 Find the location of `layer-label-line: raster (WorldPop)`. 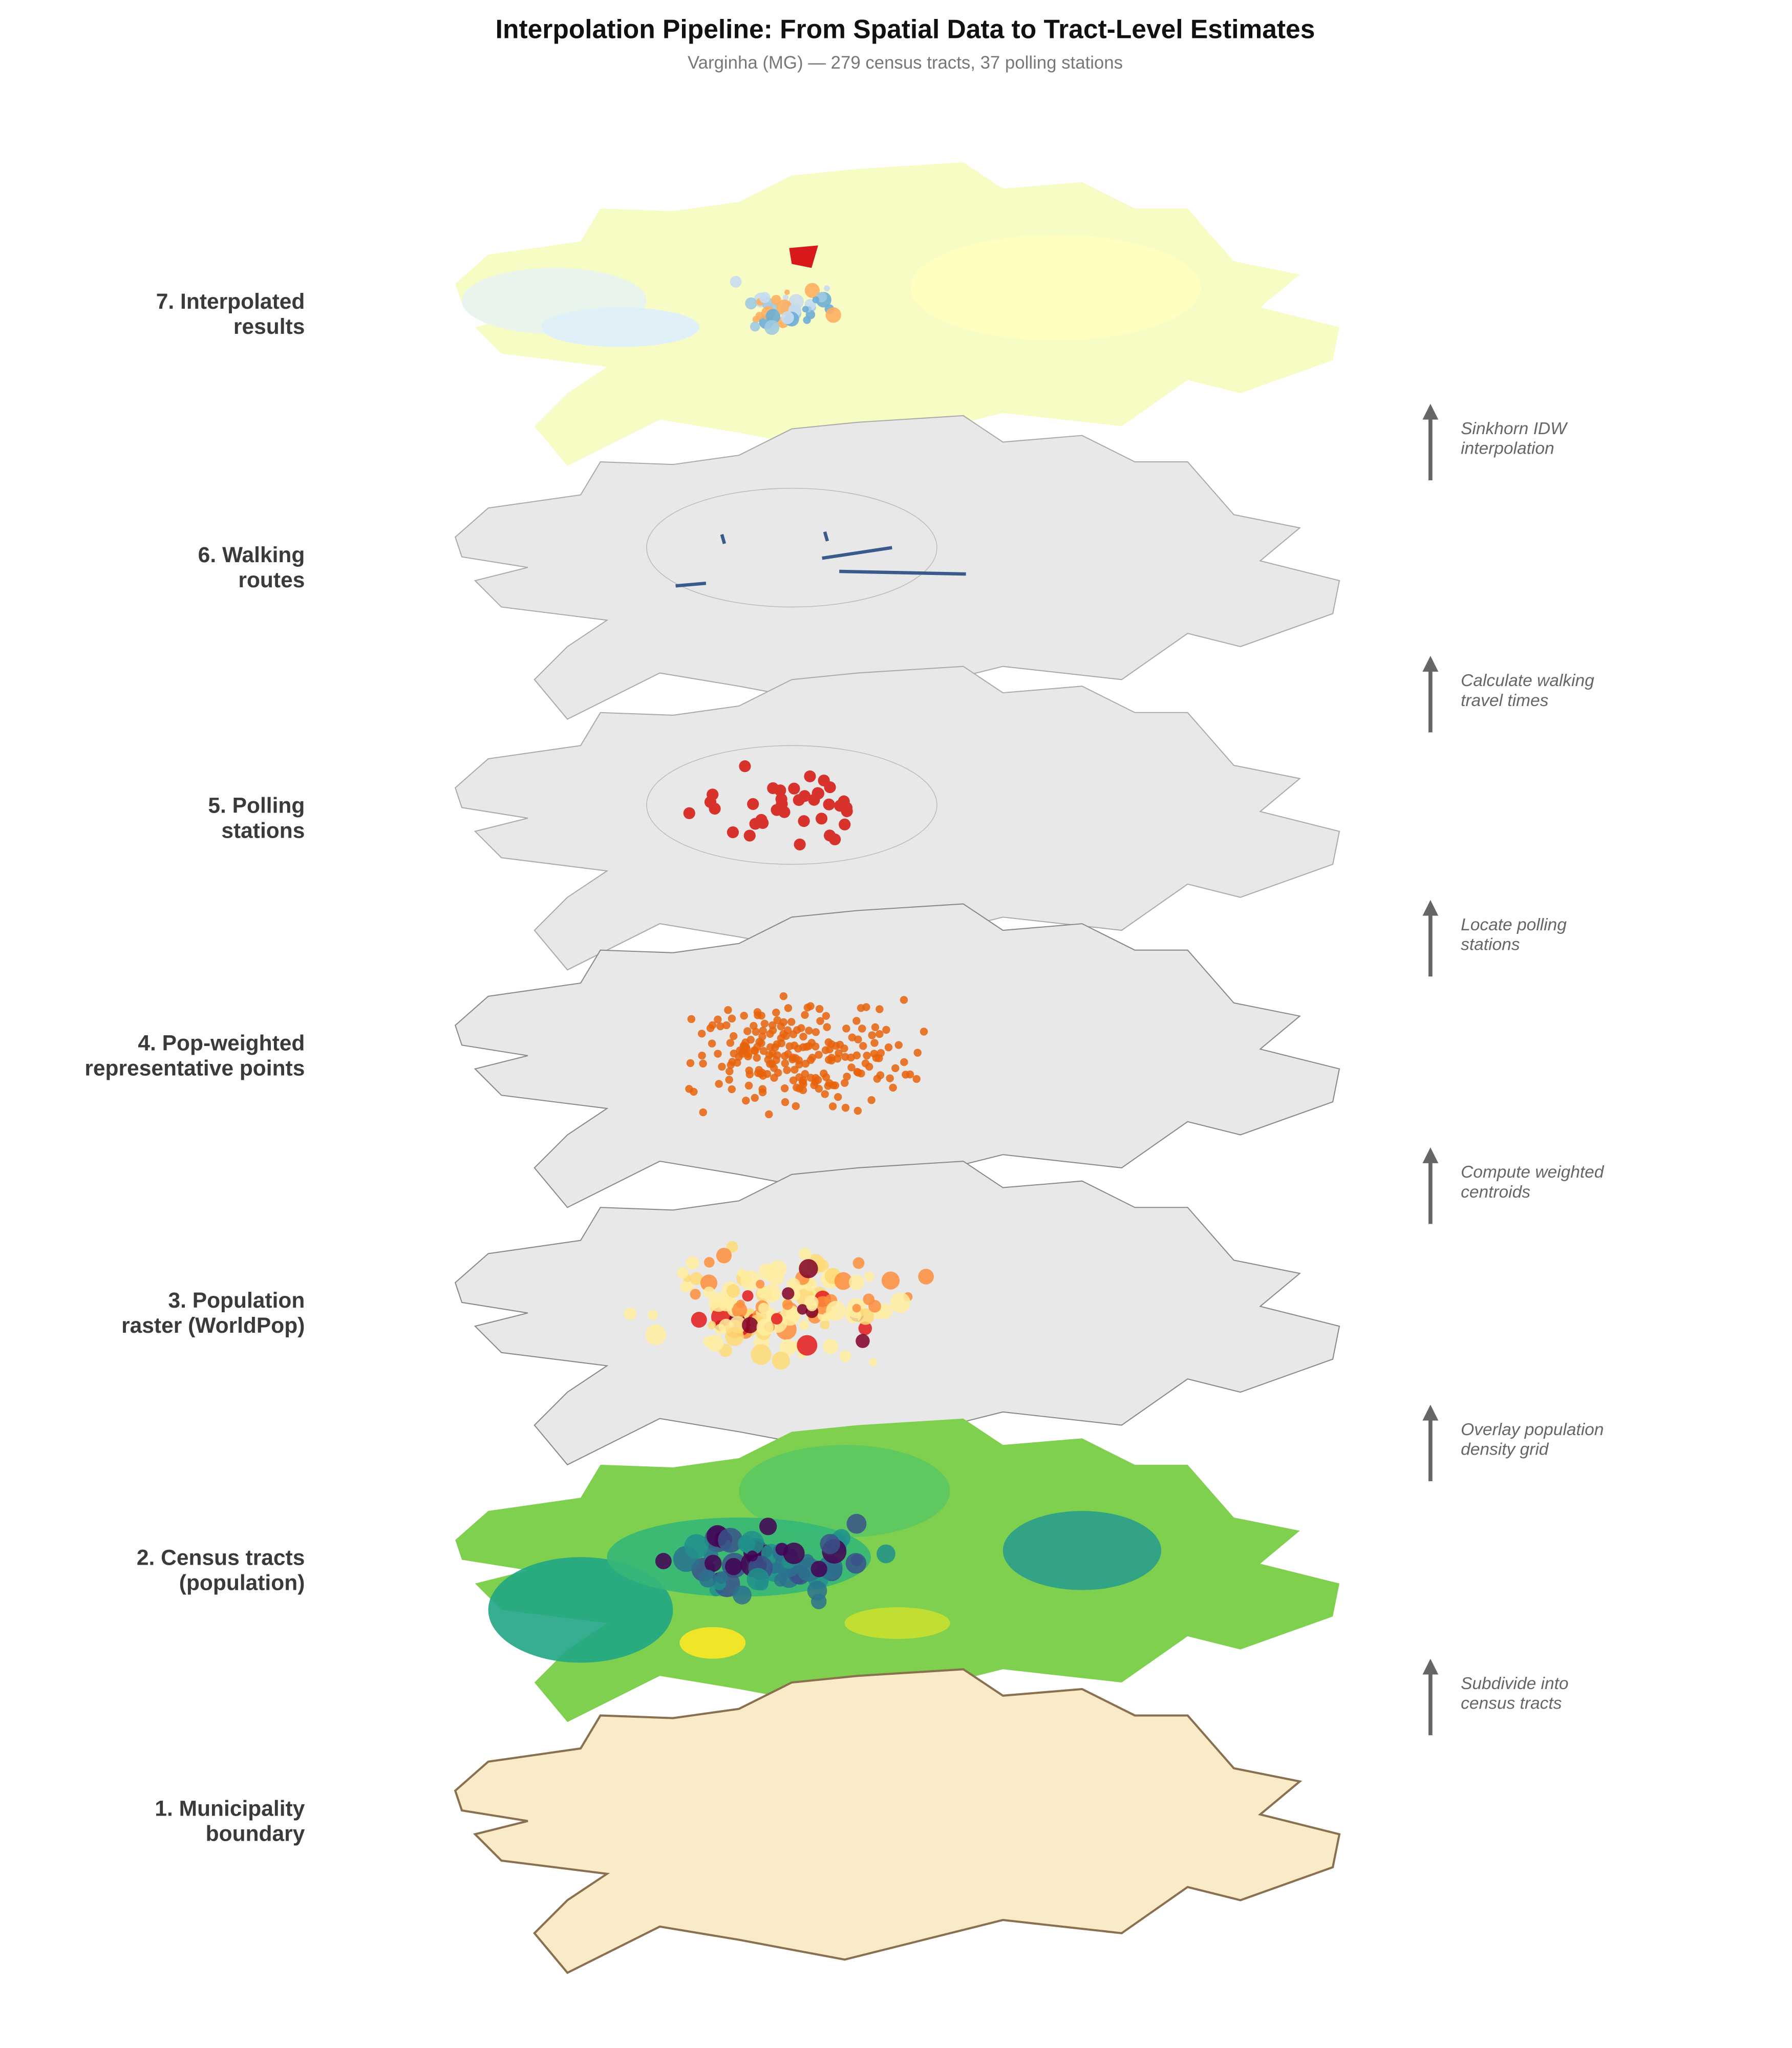

layer-label-line: raster (WorldPop) is located at coordinates (213, 1326).